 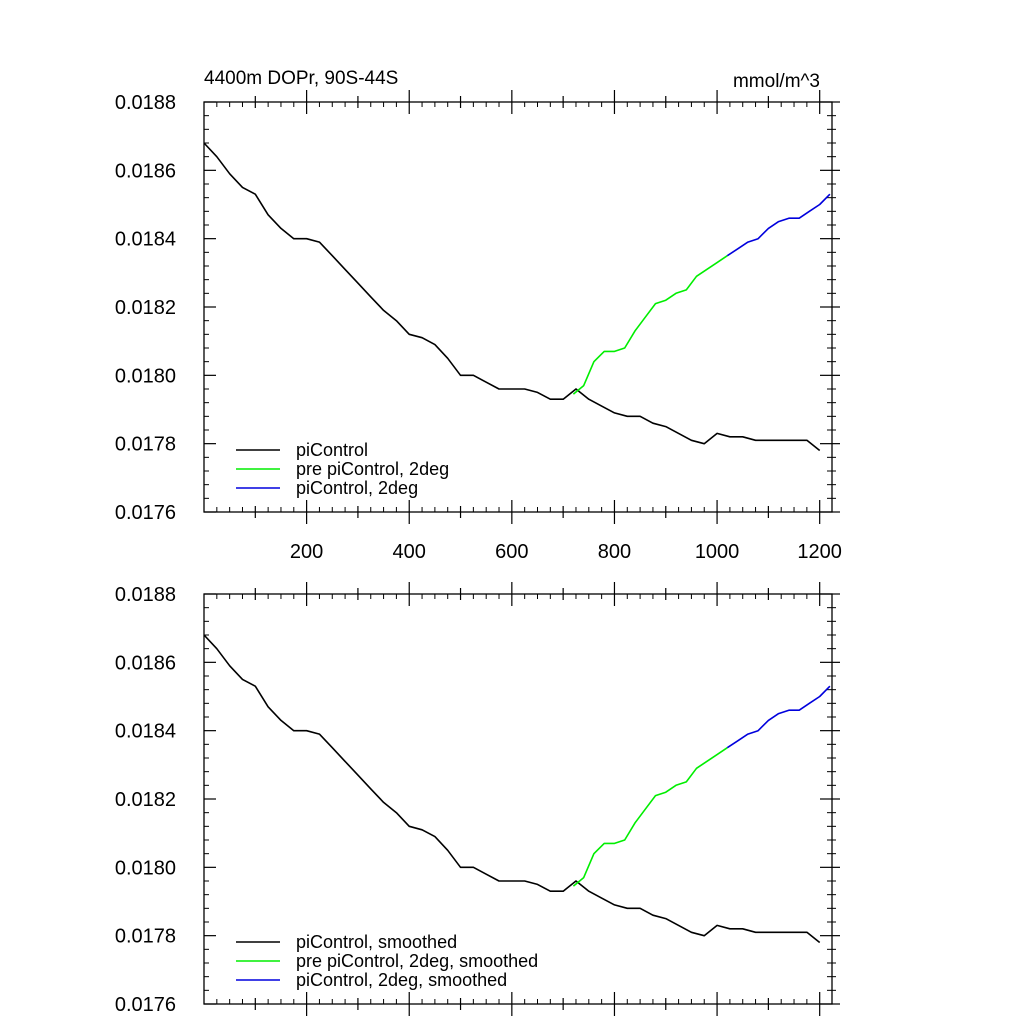 I want to click on x-tick-label: 800, so click(x=614, y=552).